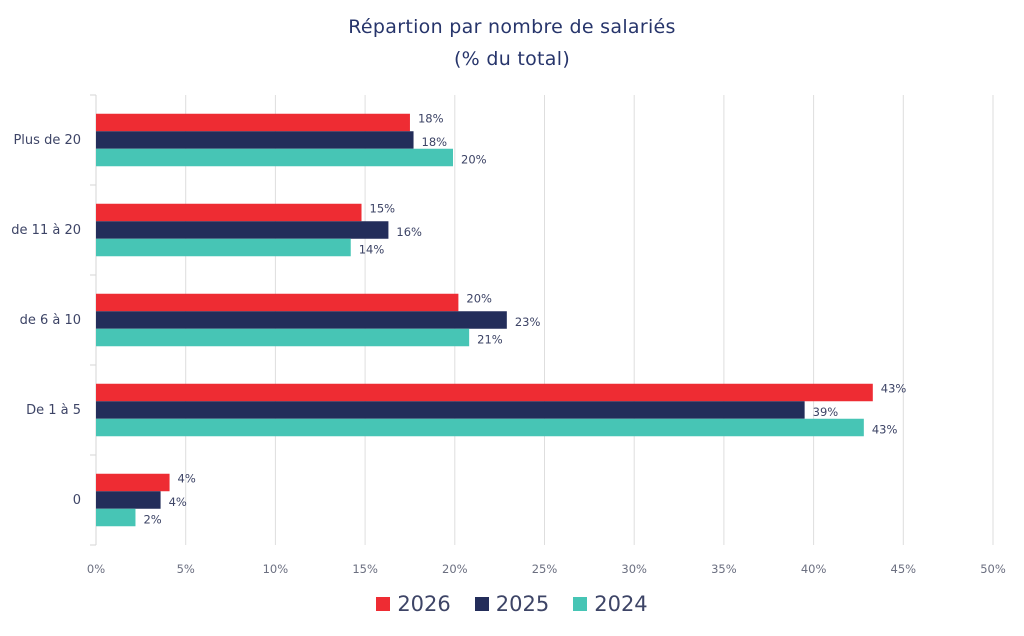  What do you see at coordinates (96, 569) in the screenshot?
I see `x-tick-label: 0%` at bounding box center [96, 569].